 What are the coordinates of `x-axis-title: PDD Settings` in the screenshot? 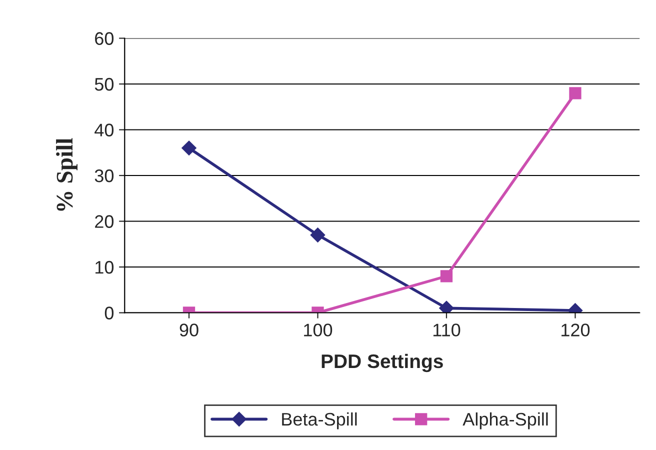 It's located at (382, 363).